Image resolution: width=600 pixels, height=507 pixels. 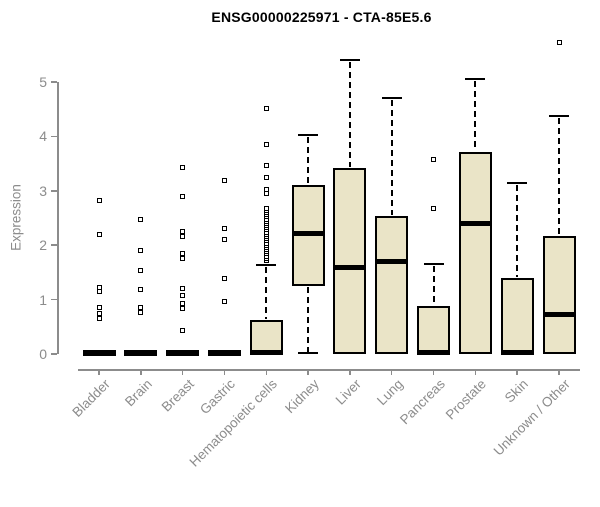 I want to click on y-tick-label: 1, so click(x=43, y=299).